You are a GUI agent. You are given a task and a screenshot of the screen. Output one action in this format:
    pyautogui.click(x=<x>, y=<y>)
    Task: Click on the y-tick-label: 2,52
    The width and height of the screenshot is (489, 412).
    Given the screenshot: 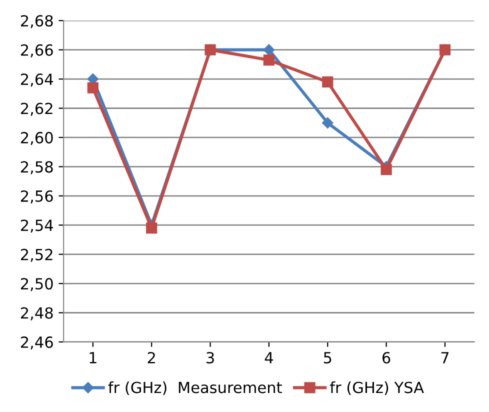 What is the action you would take?
    pyautogui.click(x=36, y=255)
    